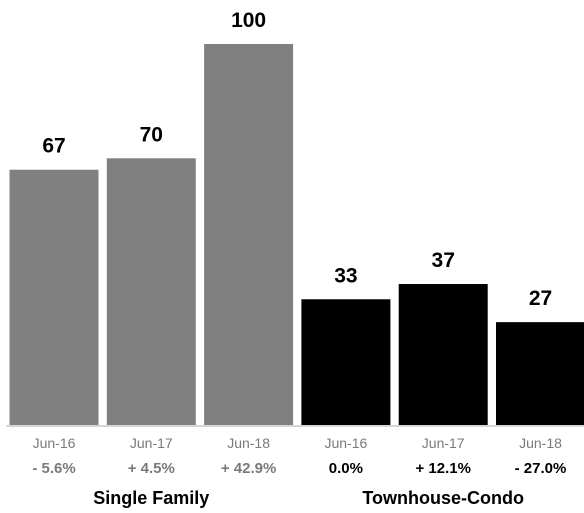 Image resolution: width=584 pixels, height=513 pixels. Describe the element at coordinates (540, 298) in the screenshot. I see `value-label-1-2: 27` at that location.